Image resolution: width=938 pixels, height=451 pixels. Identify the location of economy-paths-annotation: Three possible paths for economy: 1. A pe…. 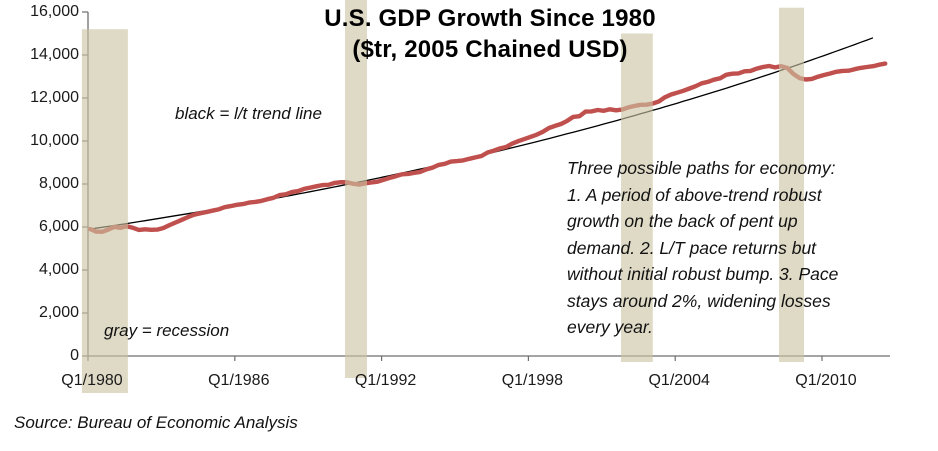
(702, 248).